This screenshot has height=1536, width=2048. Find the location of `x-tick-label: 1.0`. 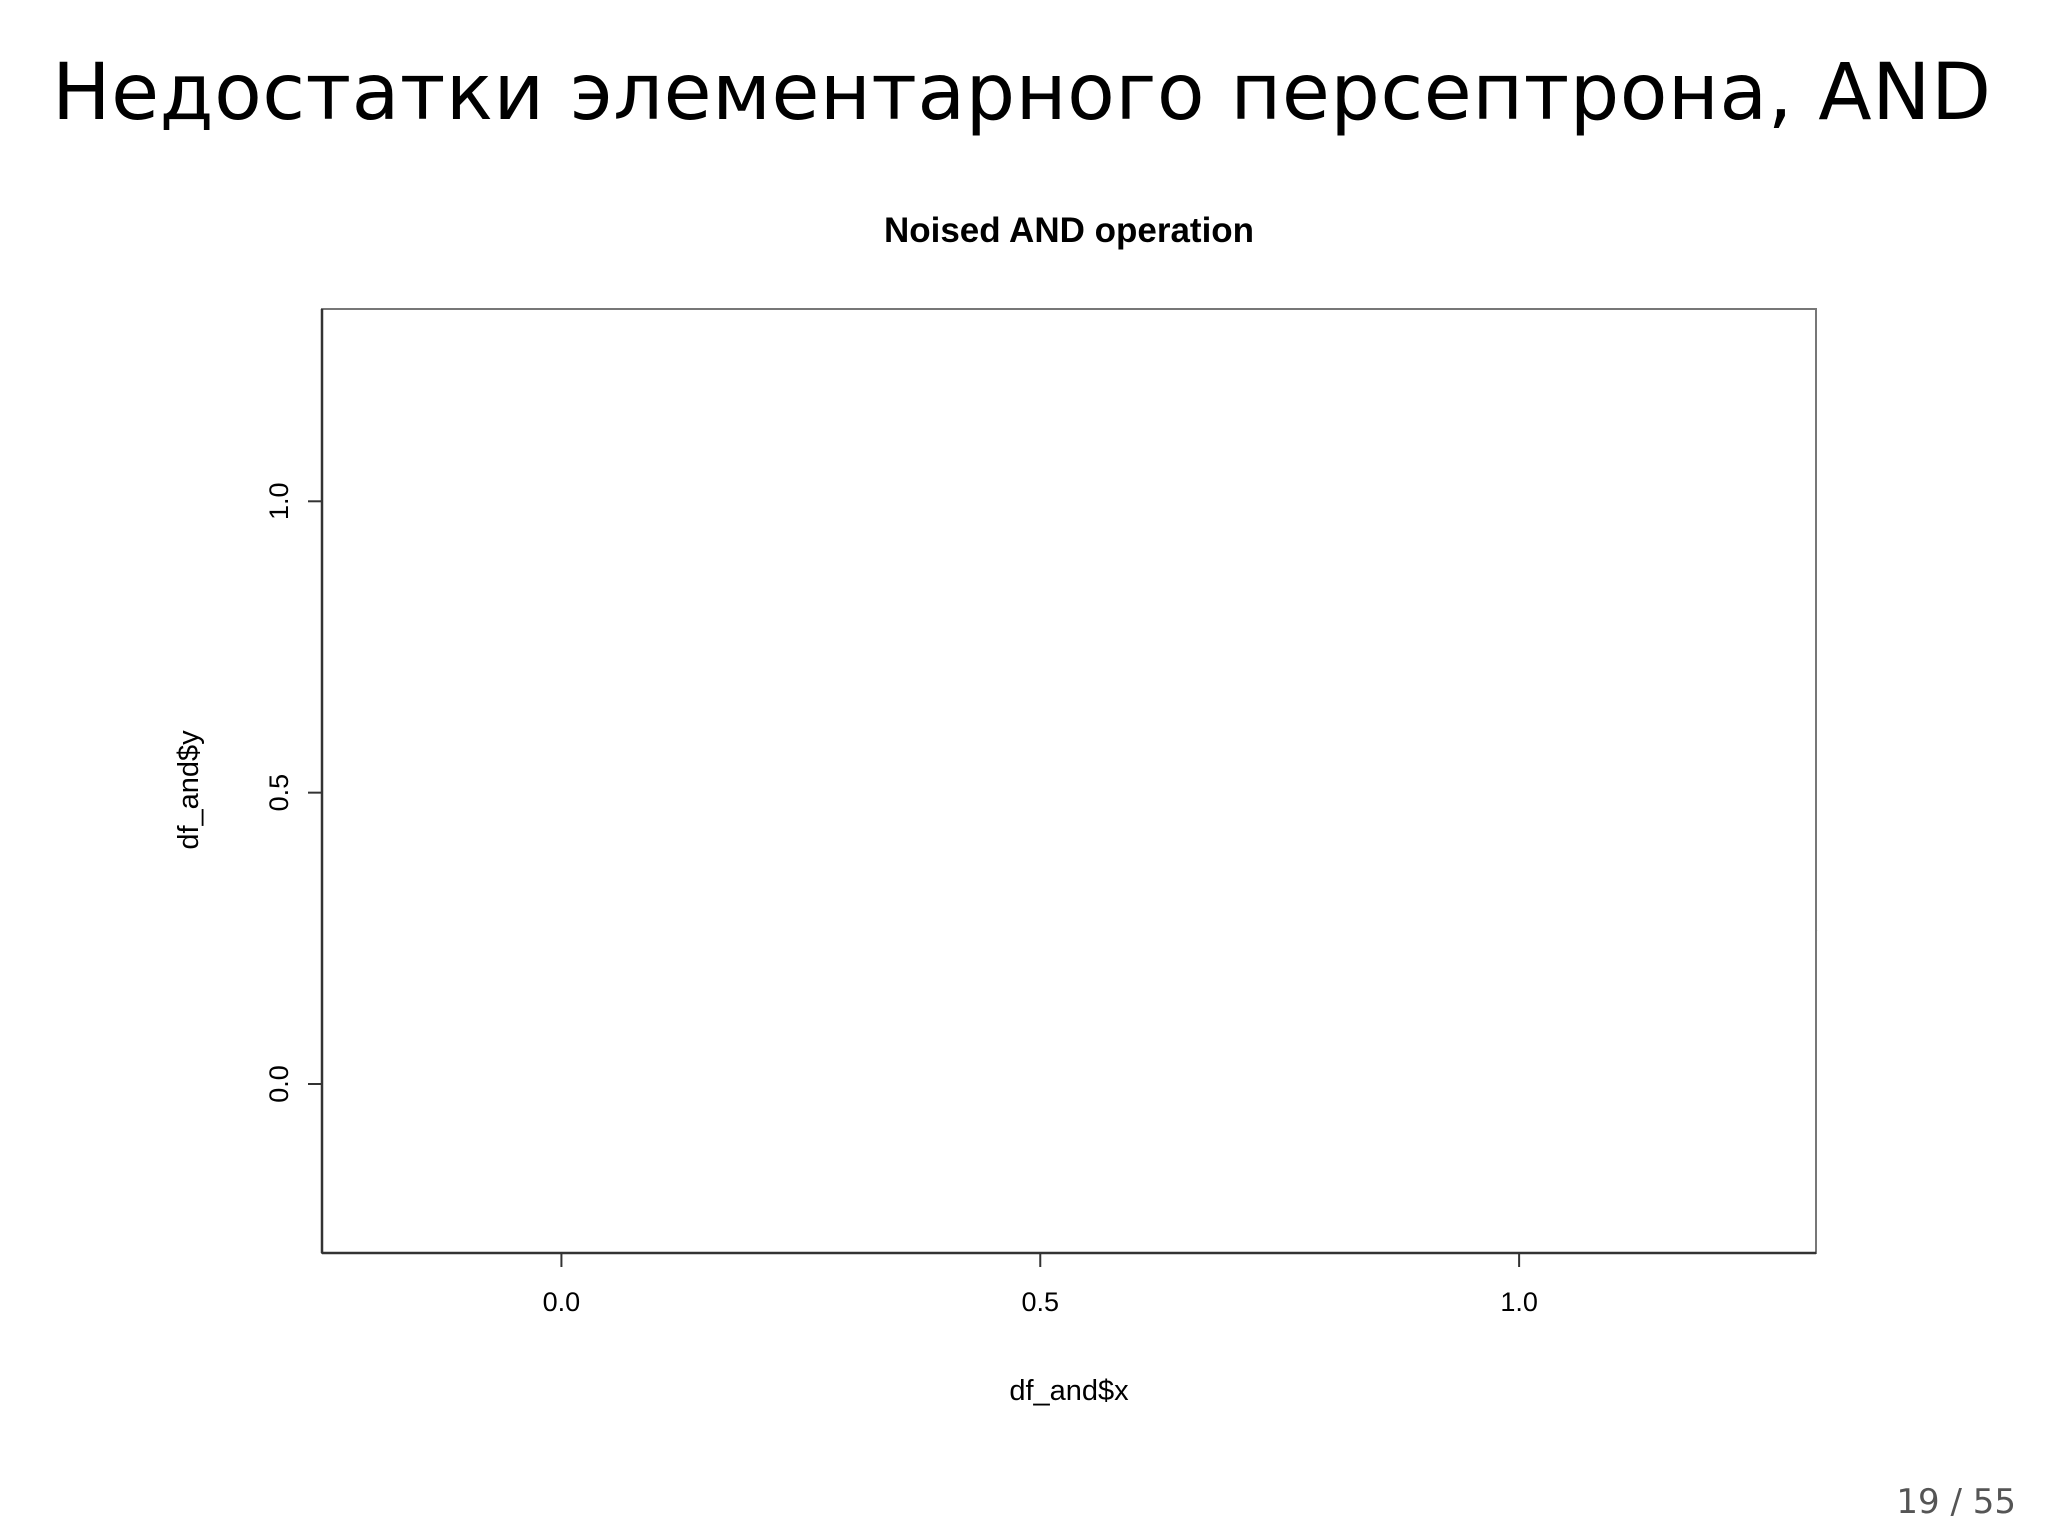

x-tick-label: 1.0 is located at coordinates (1519, 1302).